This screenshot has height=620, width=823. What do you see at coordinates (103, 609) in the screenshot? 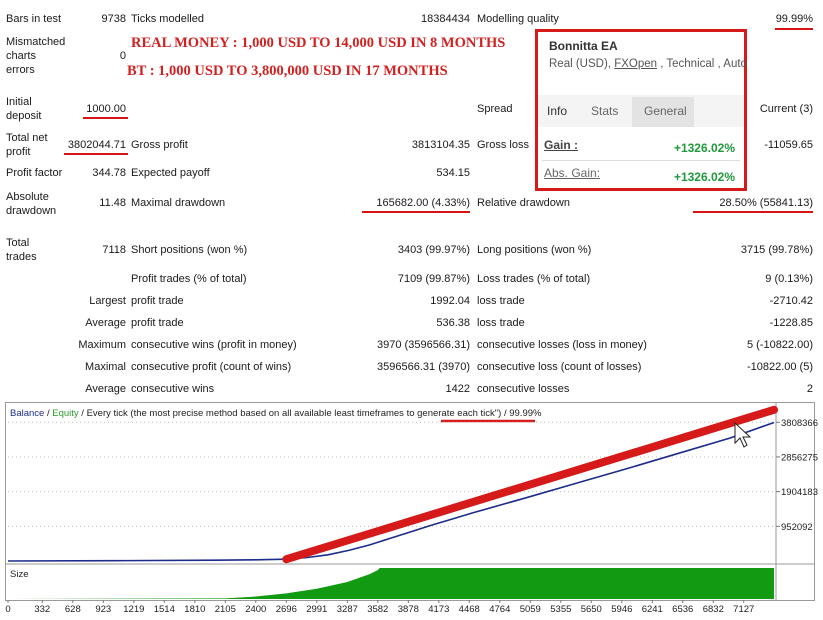
I see `x-tick-label: 923` at bounding box center [103, 609].